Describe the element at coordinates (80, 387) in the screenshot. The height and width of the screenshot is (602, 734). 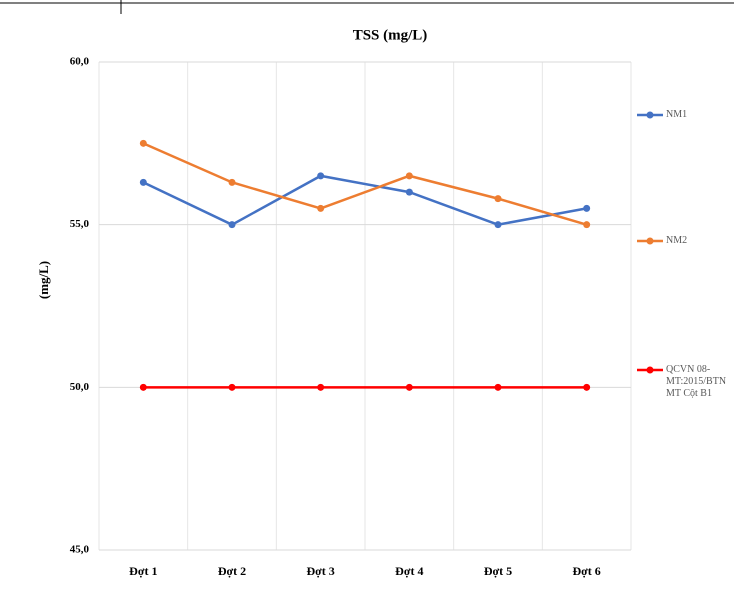
I see `y-tick-label: 50,0` at that location.